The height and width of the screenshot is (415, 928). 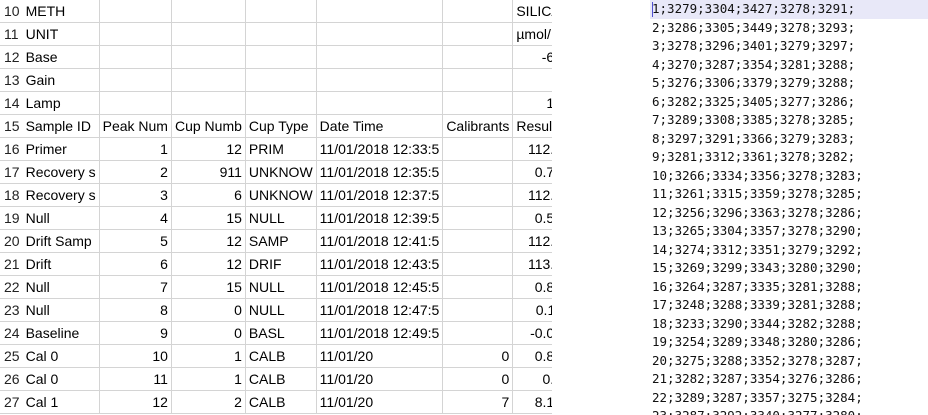 I want to click on cell: 11/01/2018 12:49:5, so click(x=380, y=333).